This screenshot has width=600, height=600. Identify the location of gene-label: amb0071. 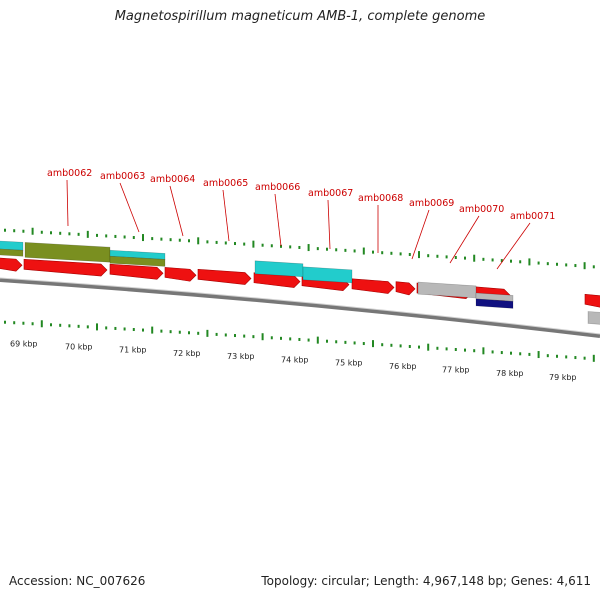
(532, 216).